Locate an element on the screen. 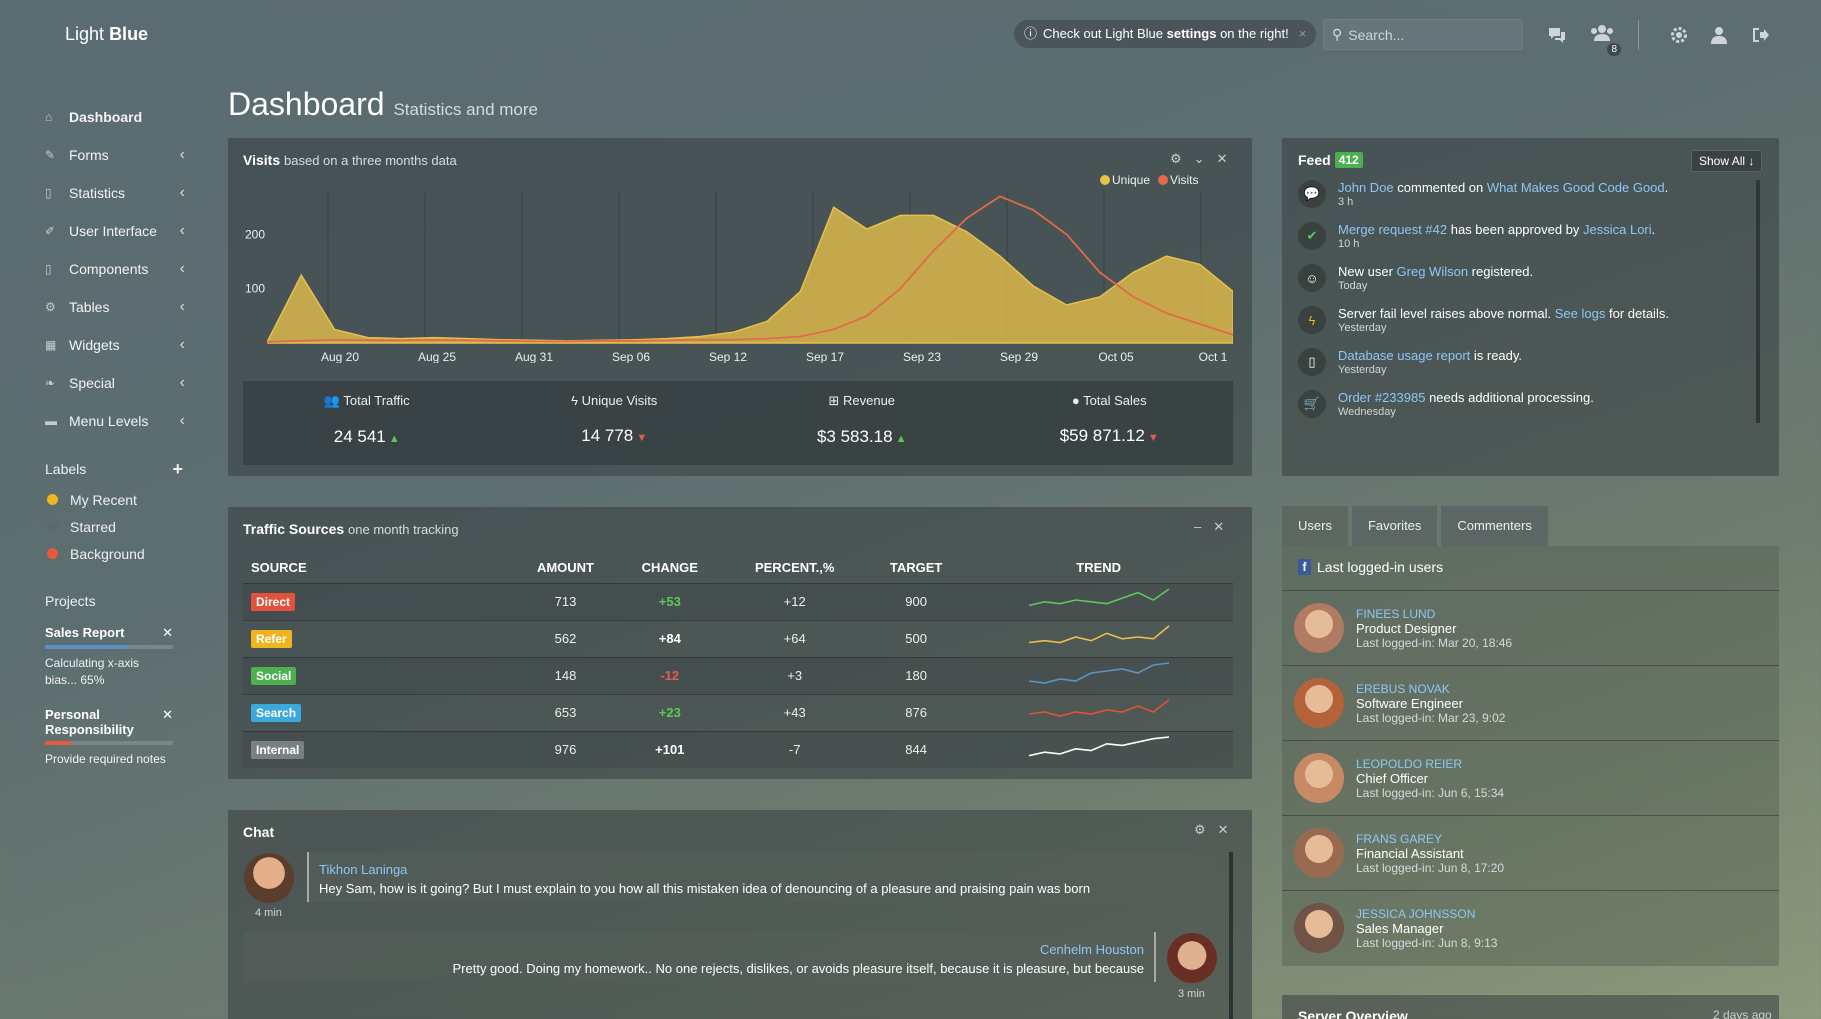  label-item: My Recent is located at coordinates (115, 499).